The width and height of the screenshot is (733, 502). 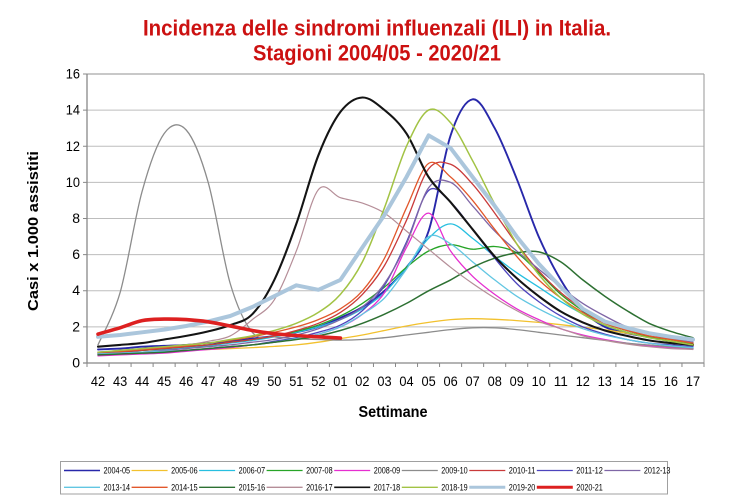 What do you see at coordinates (164, 381) in the screenshot?
I see `svg-text: 45` at bounding box center [164, 381].